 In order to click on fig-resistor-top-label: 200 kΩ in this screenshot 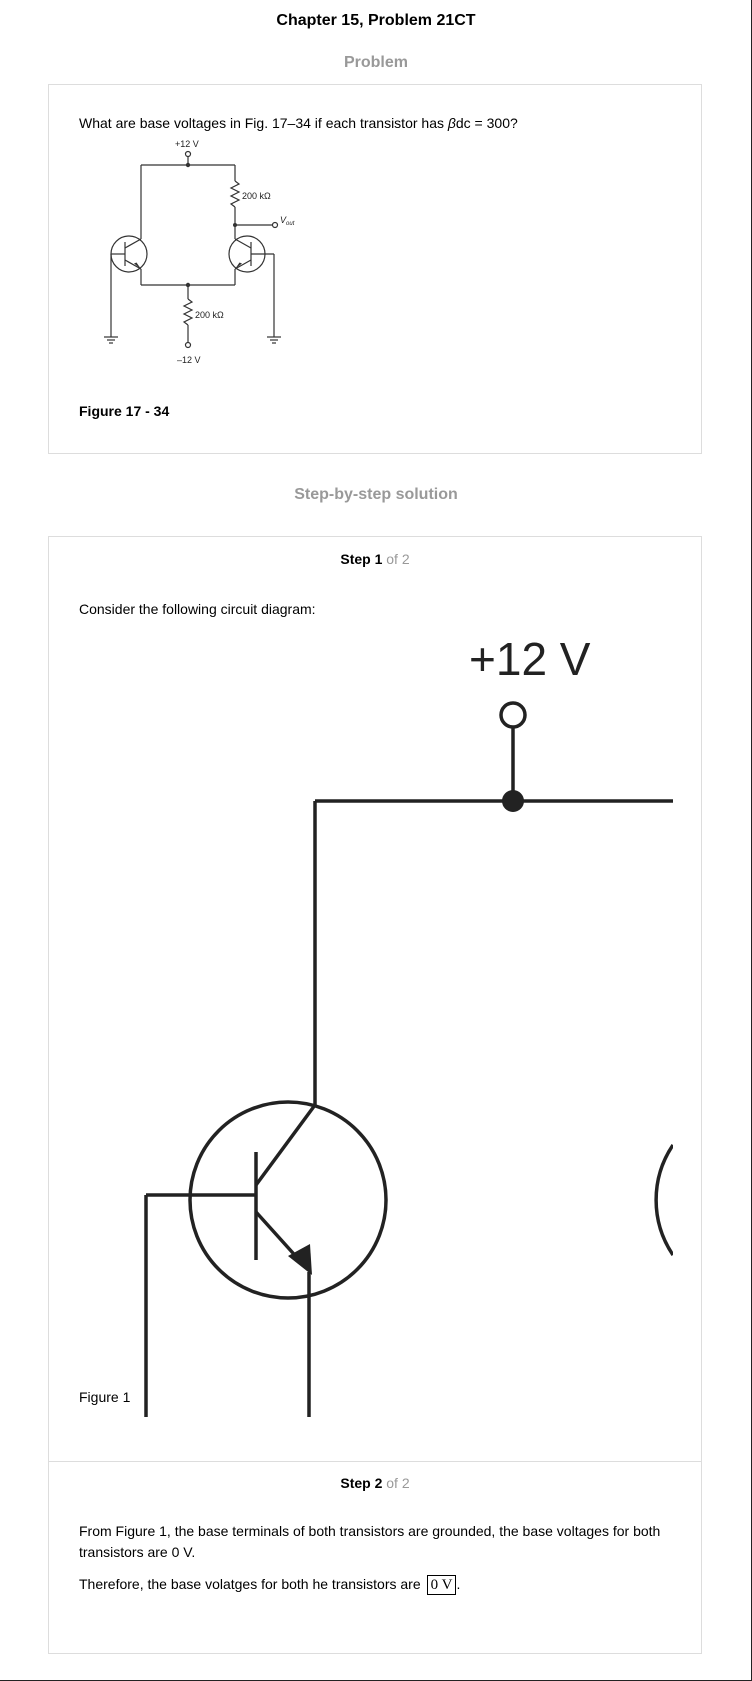, I will do `click(256, 196)`.